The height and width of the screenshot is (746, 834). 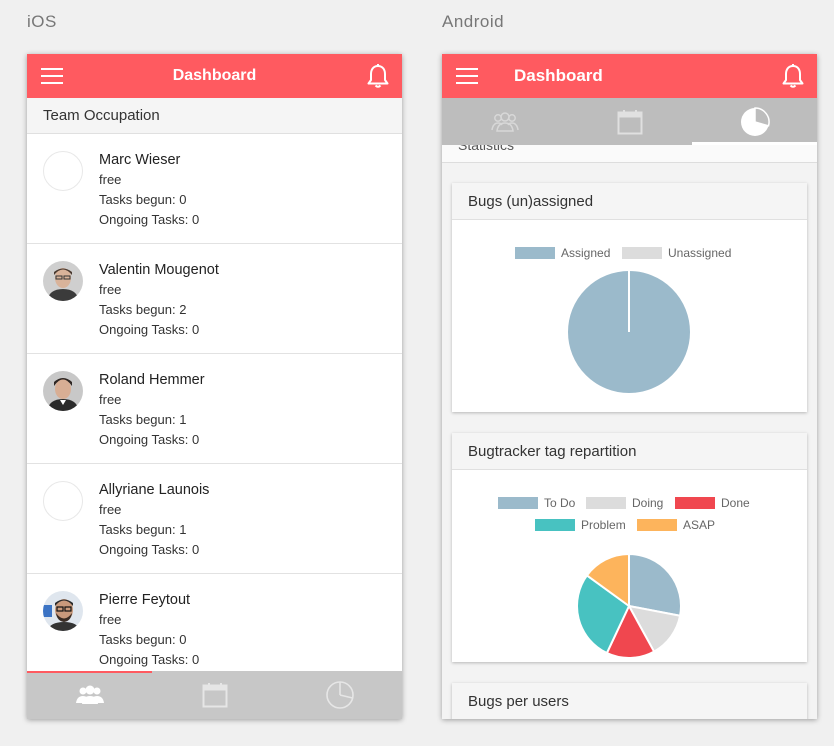 I want to click on legend-item: Assigned, so click(x=562, y=253).